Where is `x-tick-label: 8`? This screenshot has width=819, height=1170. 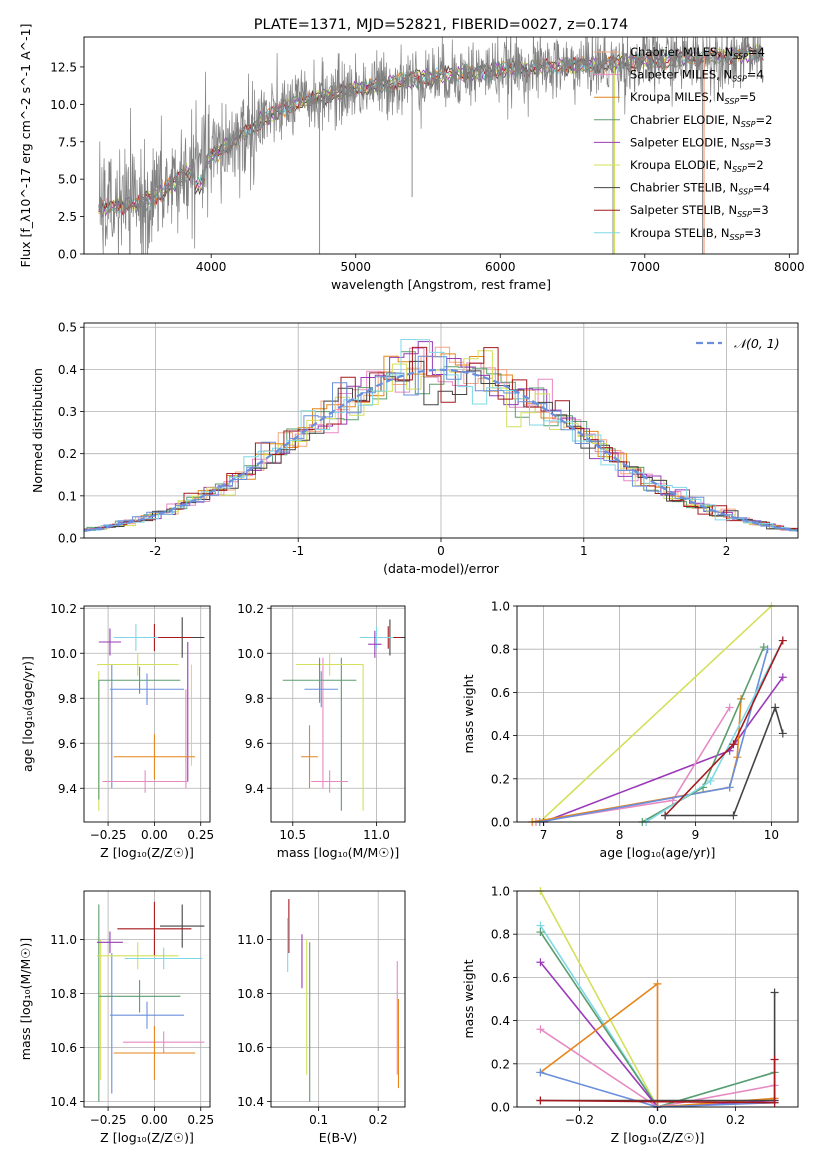
x-tick-label: 8 is located at coordinates (620, 835).